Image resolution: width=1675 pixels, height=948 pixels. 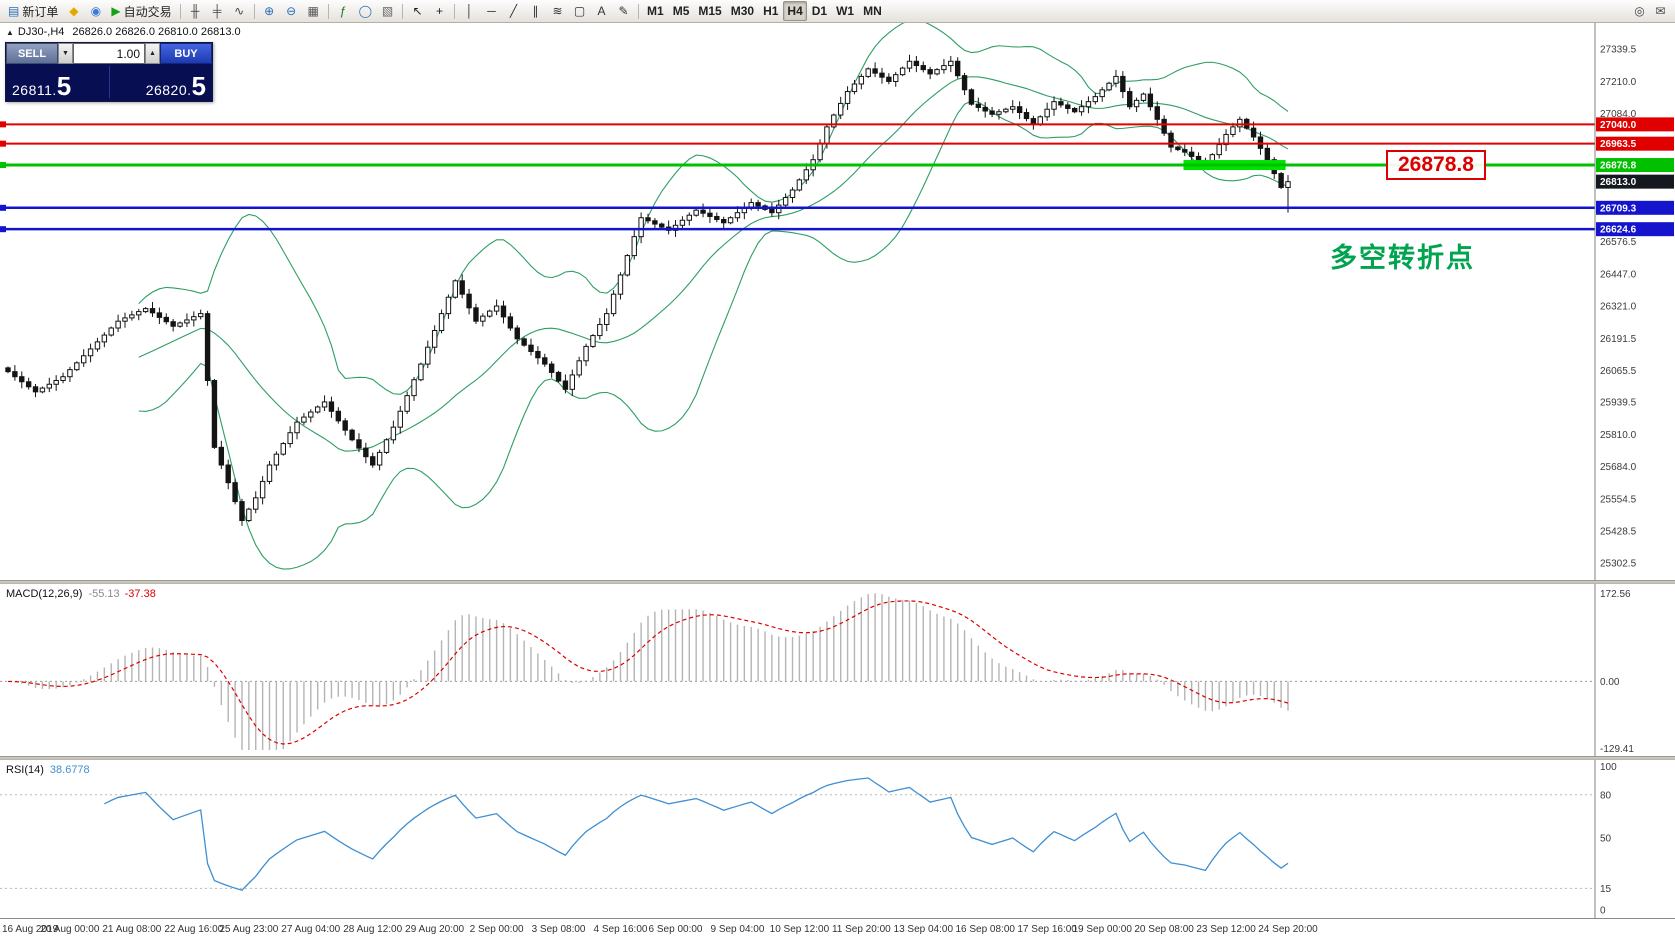 I want to click on zoom-out-button: ⊖, so click(x=291, y=11).